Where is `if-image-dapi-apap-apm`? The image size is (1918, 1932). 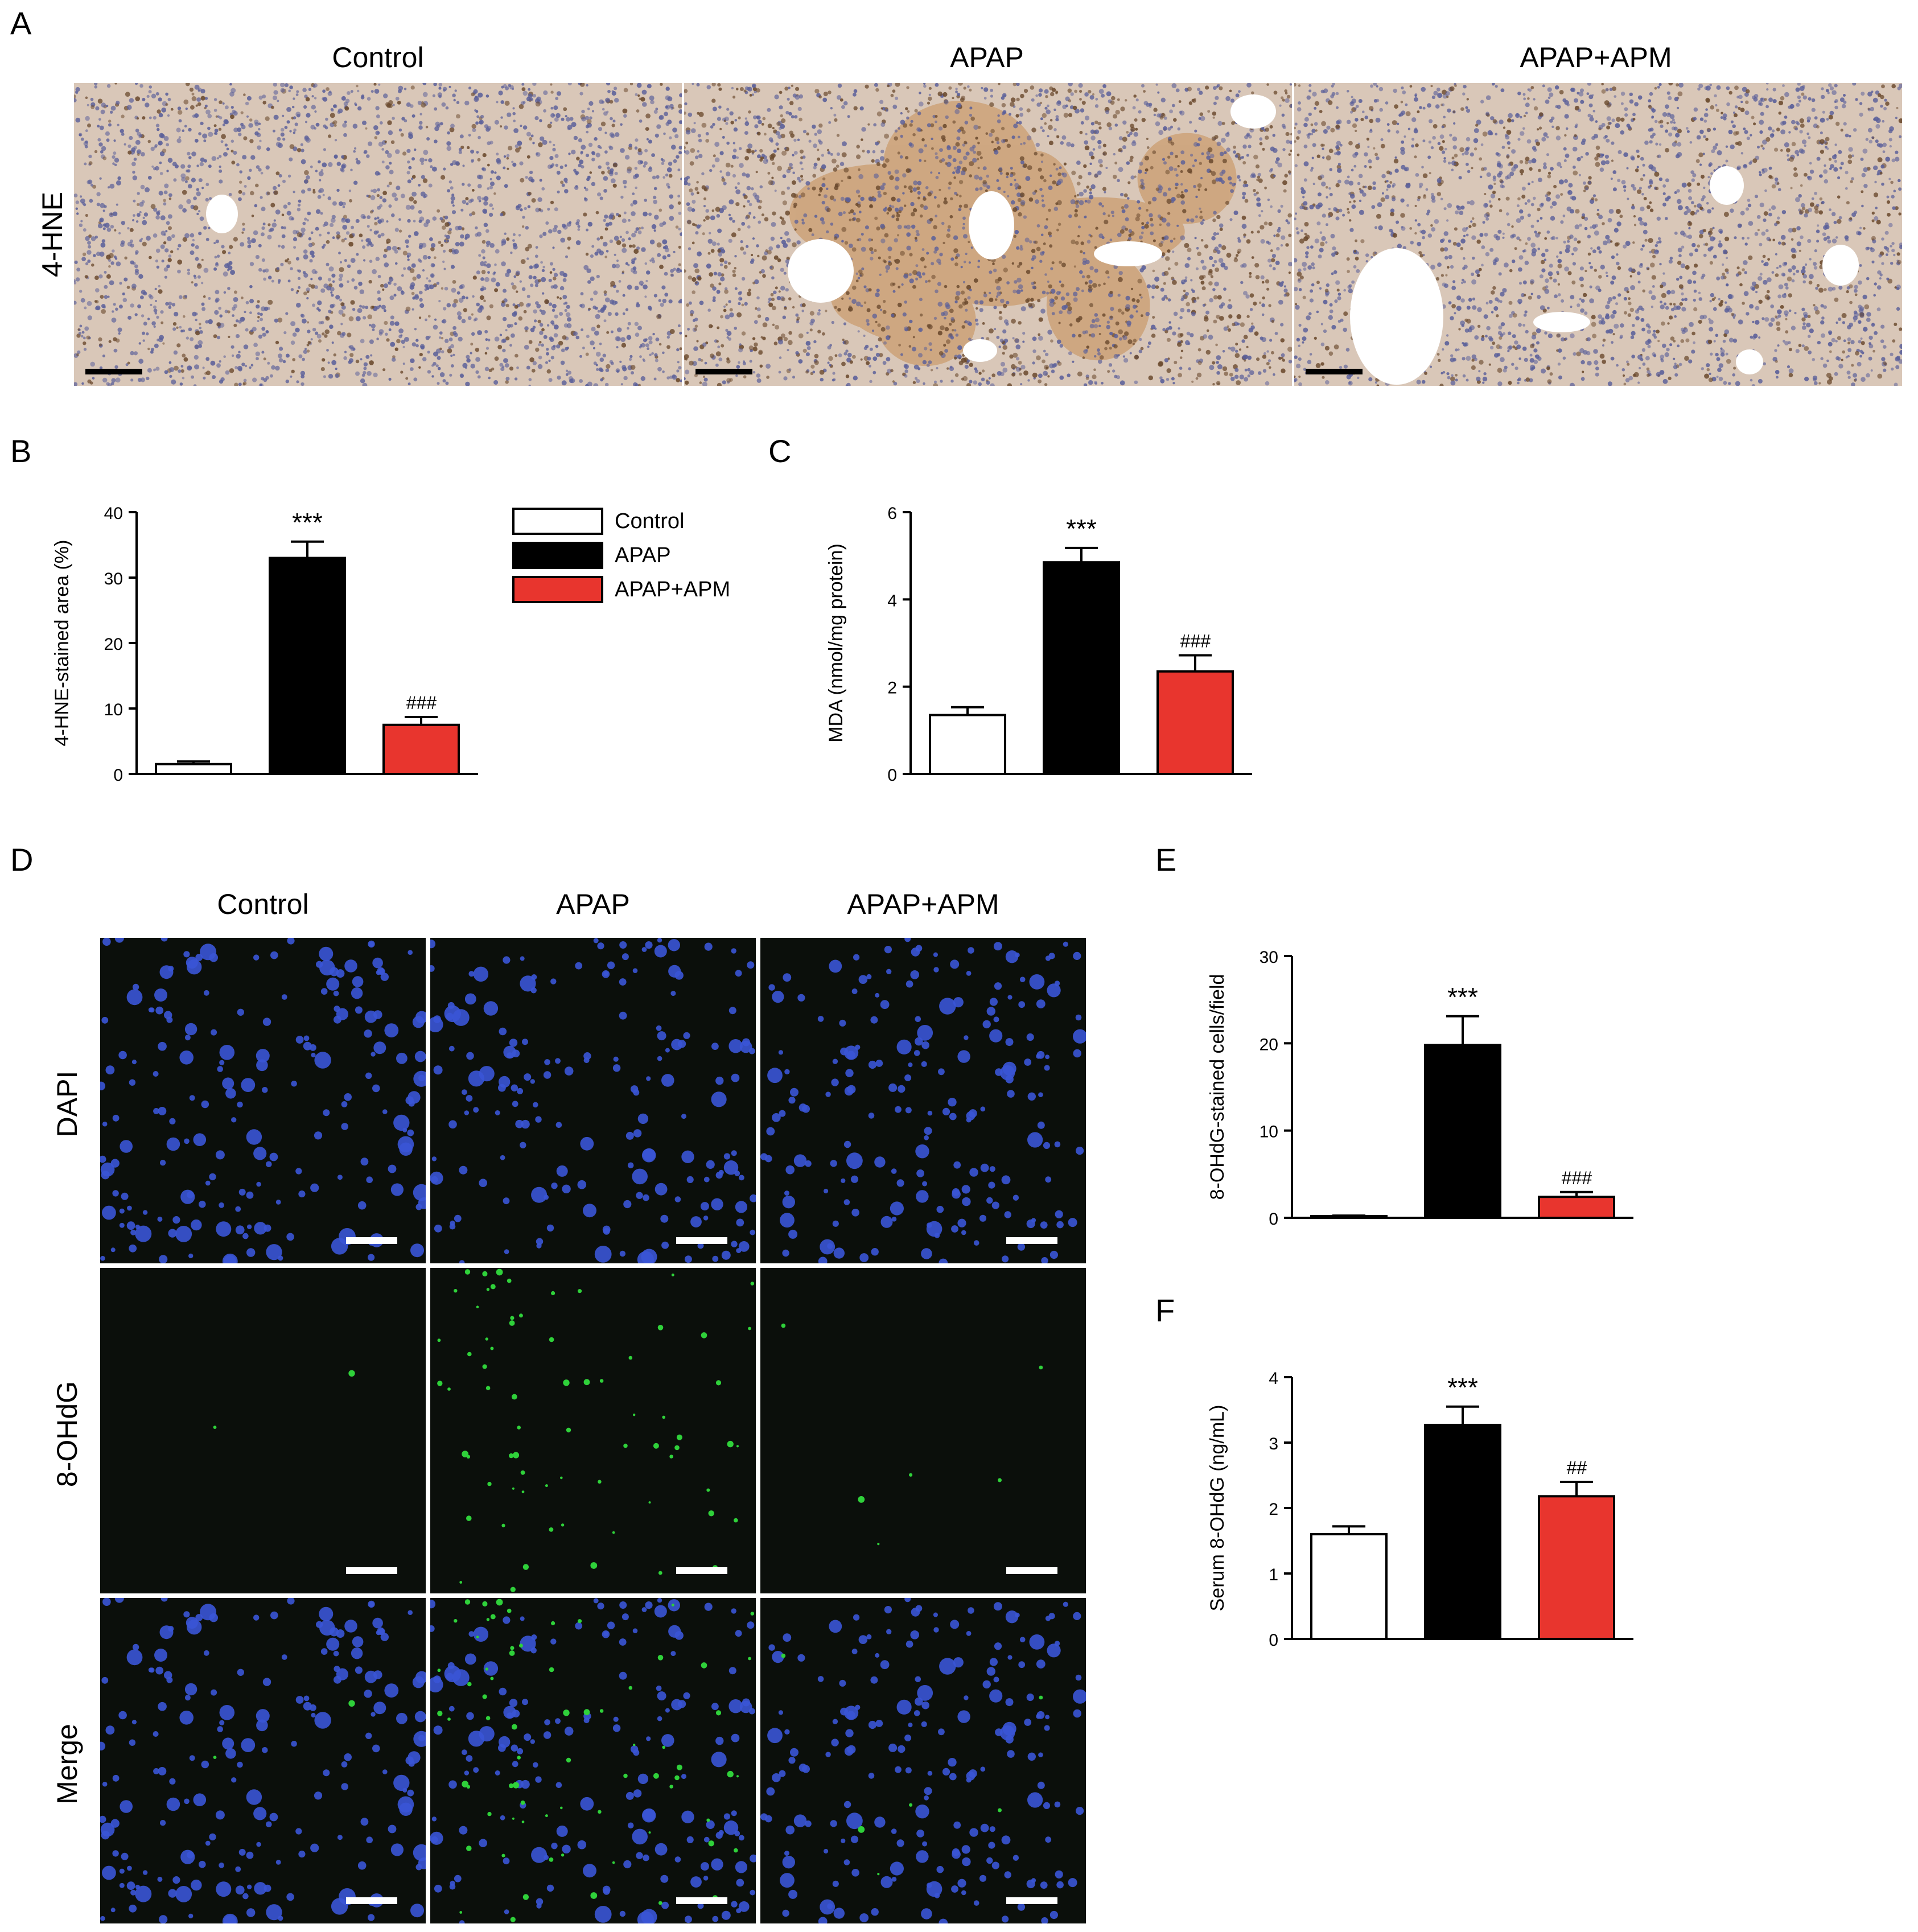
if-image-dapi-apap-apm is located at coordinates (923, 1100).